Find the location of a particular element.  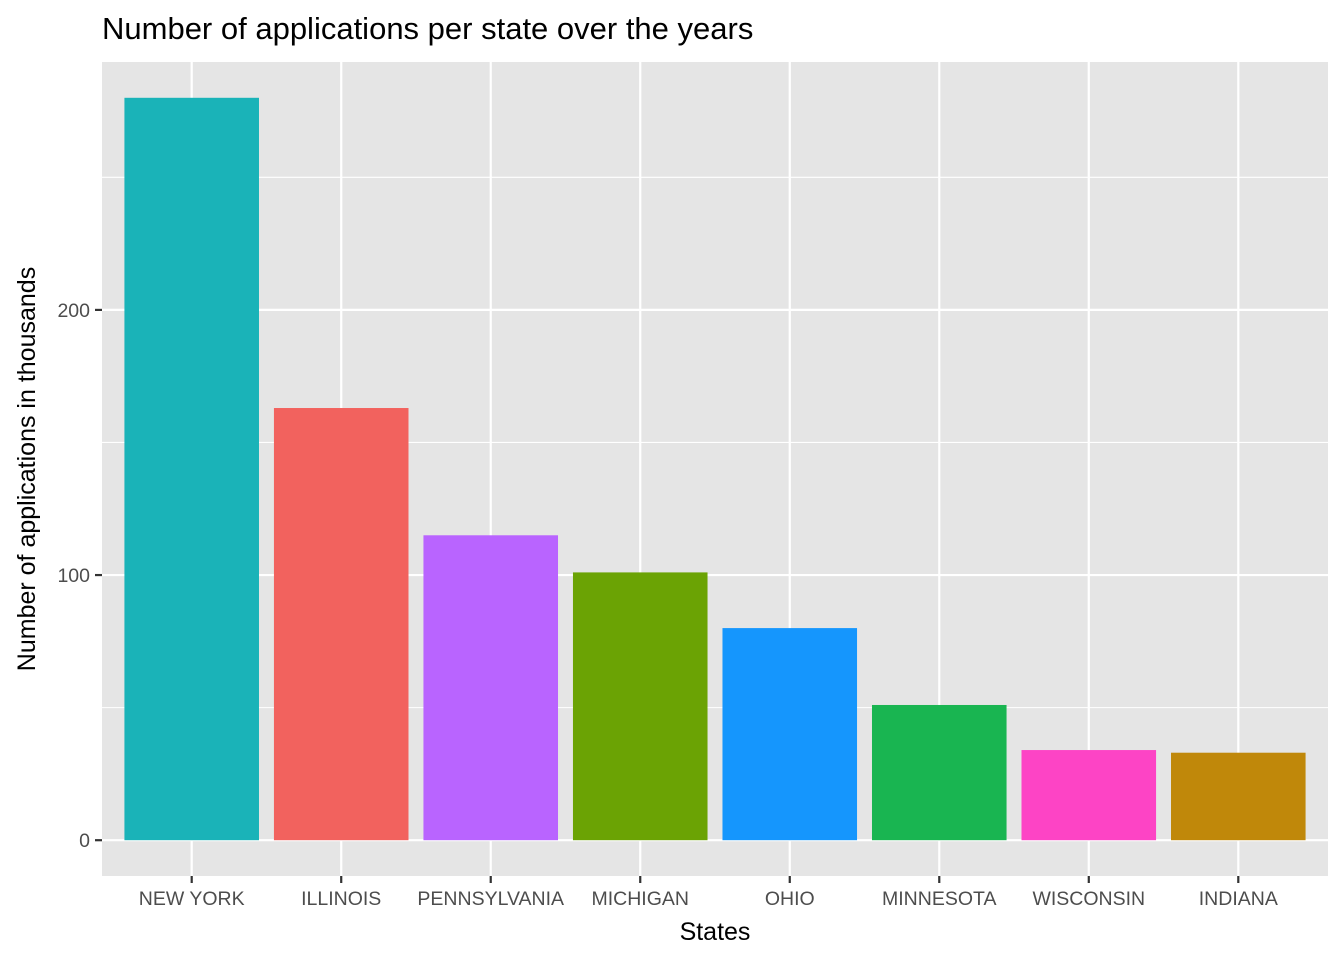

x-tick-label: NEW YORK is located at coordinates (192, 899).